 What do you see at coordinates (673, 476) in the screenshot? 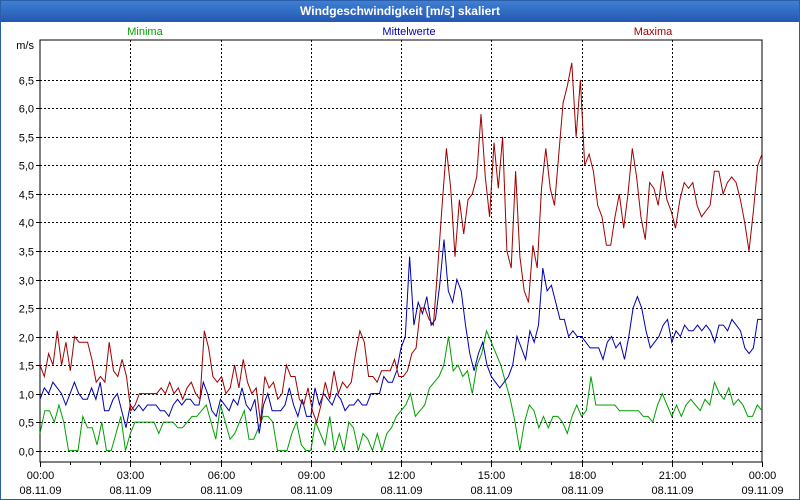
I see `x-tick-time: 21:00` at bounding box center [673, 476].